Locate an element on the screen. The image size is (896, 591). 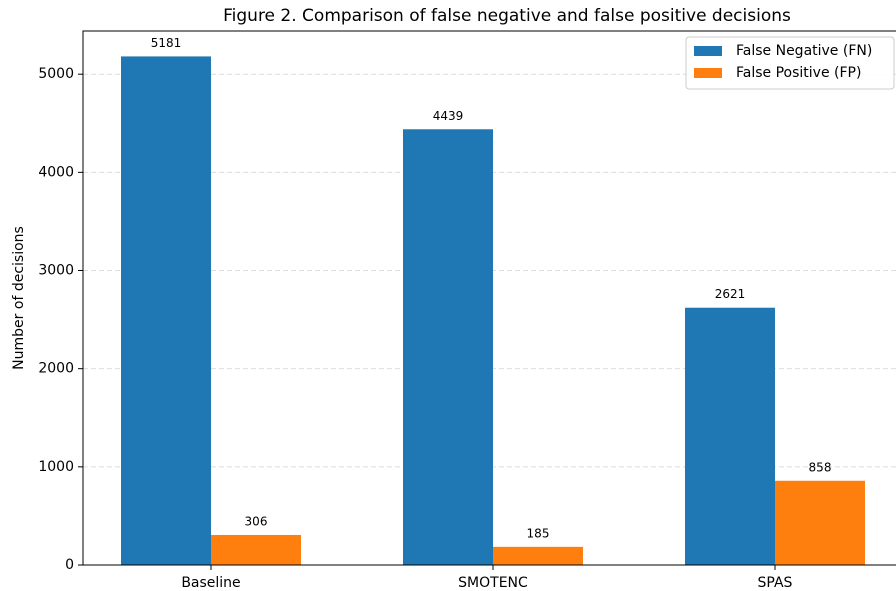
y-tick-label: 3000 is located at coordinates (56, 271).